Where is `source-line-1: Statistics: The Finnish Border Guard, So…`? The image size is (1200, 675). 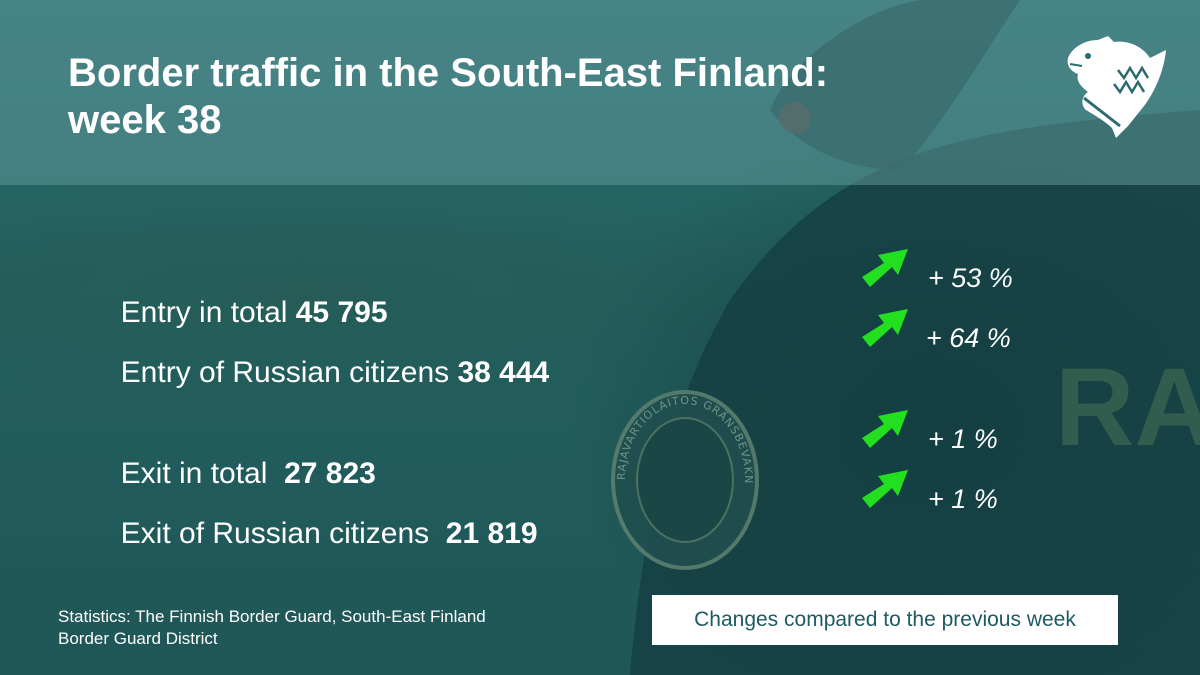 source-line-1: Statistics: The Finnish Border Guard, So… is located at coordinates (272, 616).